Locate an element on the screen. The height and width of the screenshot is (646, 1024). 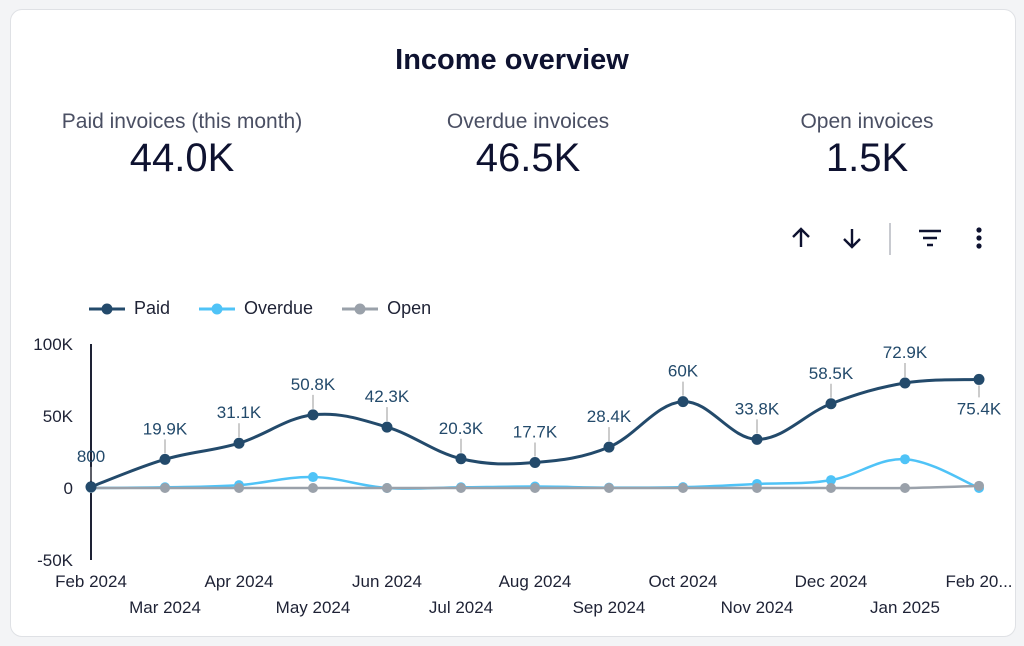
data-label: 42.3K is located at coordinates (387, 396).